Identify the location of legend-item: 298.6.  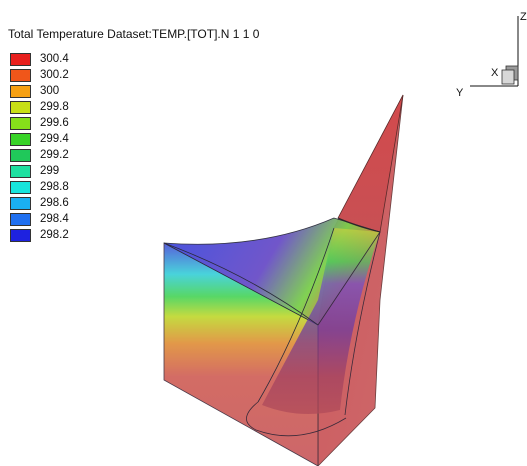
(70, 203).